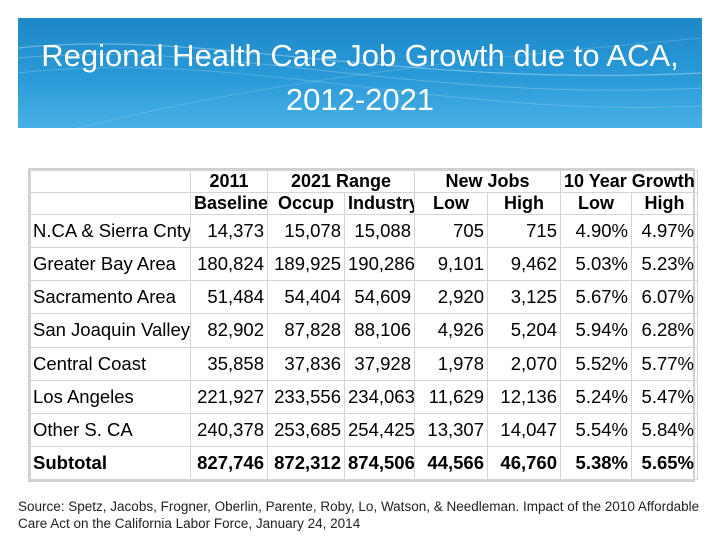 This screenshot has height=540, width=720. What do you see at coordinates (629, 181) in the screenshot?
I see `header-10-year-growth: 10 Year Growth` at bounding box center [629, 181].